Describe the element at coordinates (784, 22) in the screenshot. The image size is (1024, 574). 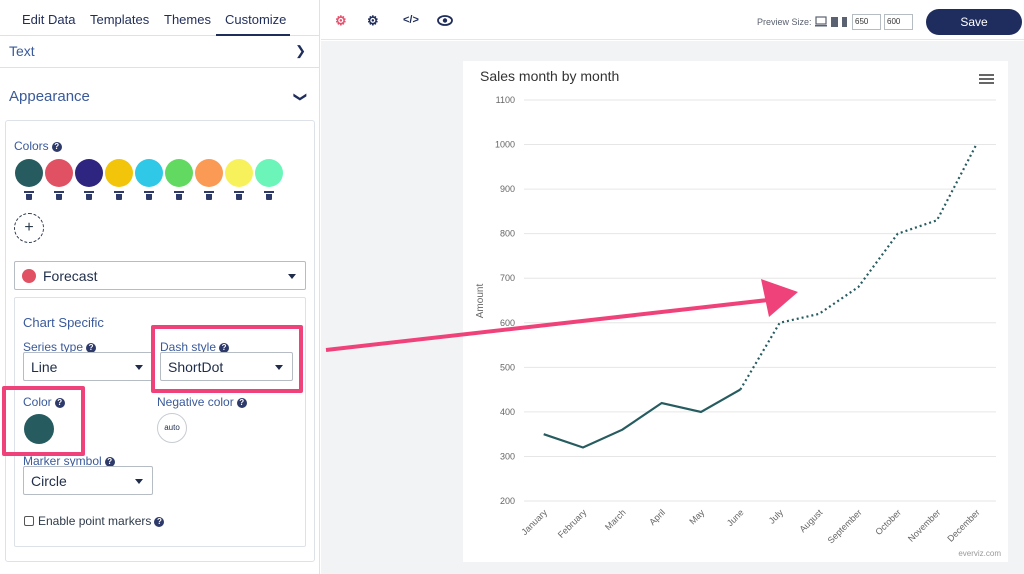
I see `preview-size-label: Preview Size:` at that location.